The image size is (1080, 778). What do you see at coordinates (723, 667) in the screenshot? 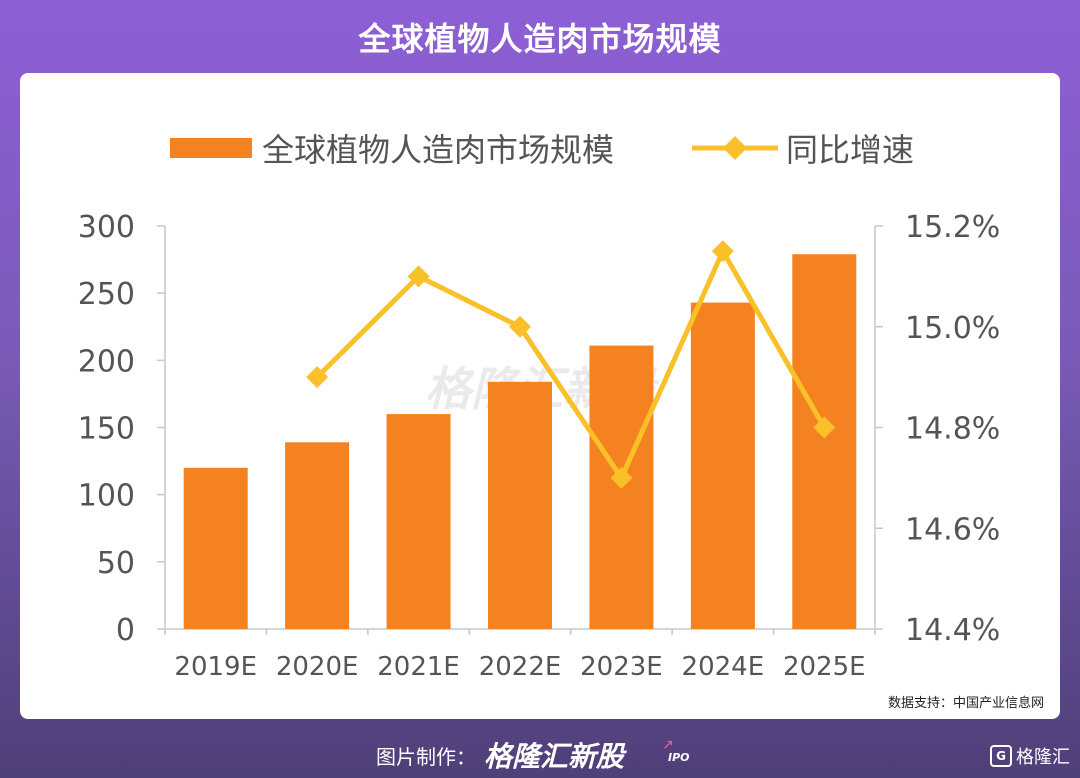
I see `x-tick-label: 2024E` at bounding box center [723, 667].